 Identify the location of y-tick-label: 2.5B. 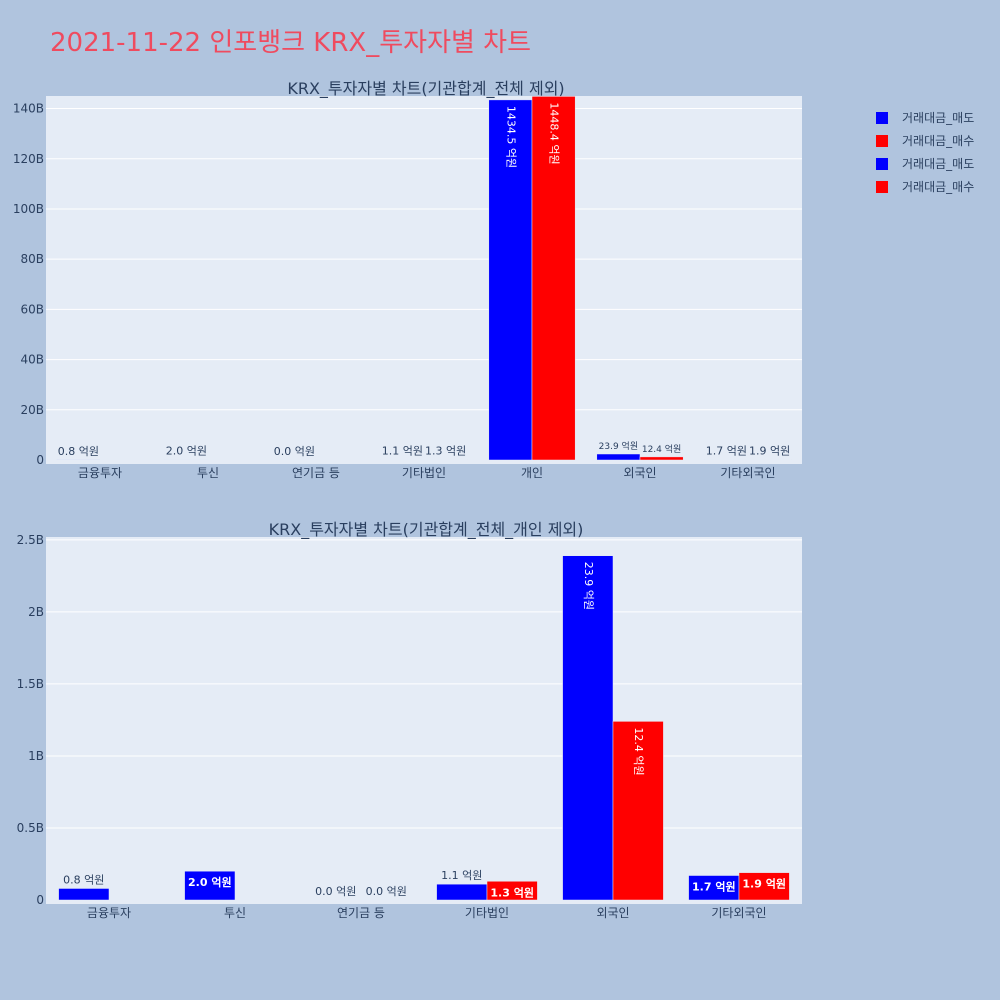
(30, 540).